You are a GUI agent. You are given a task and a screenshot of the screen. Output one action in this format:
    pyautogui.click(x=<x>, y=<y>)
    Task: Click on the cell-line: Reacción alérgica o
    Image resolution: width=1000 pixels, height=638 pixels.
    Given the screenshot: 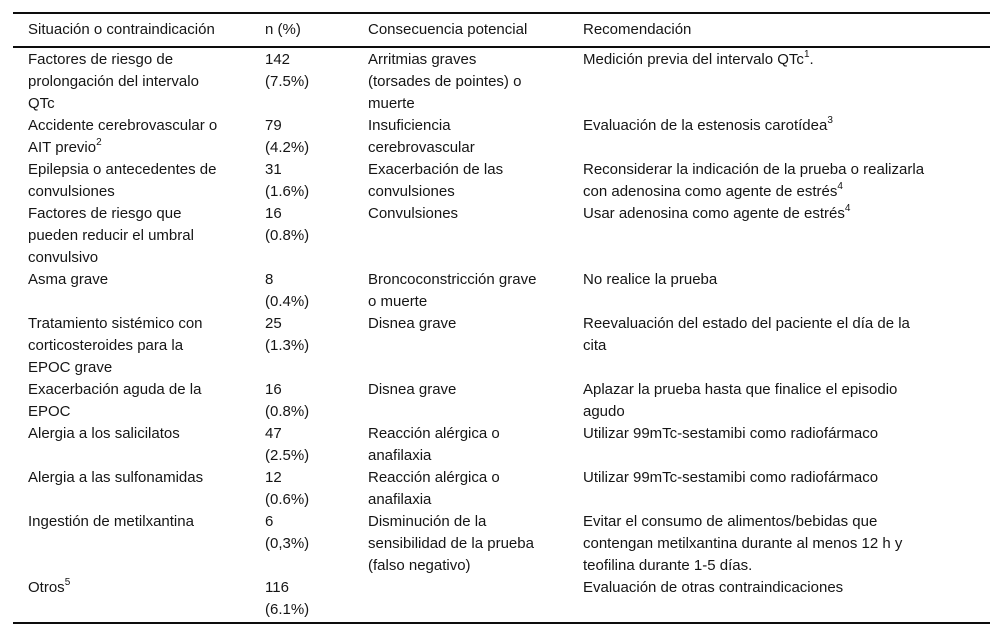 What is the action you would take?
    pyautogui.click(x=434, y=477)
    